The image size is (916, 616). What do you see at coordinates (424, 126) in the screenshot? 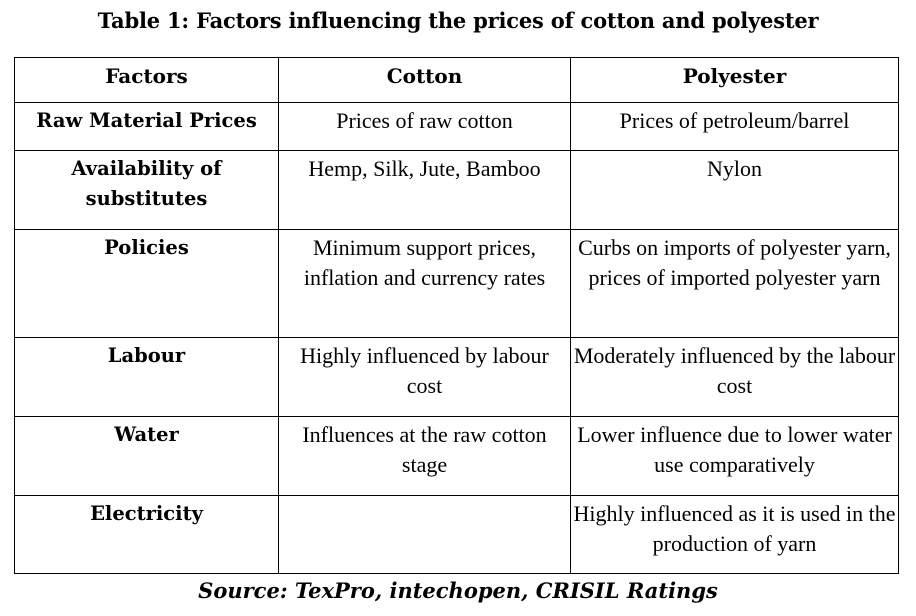
I see `cotton-cell: Prices of raw cotton` at bounding box center [424, 126].